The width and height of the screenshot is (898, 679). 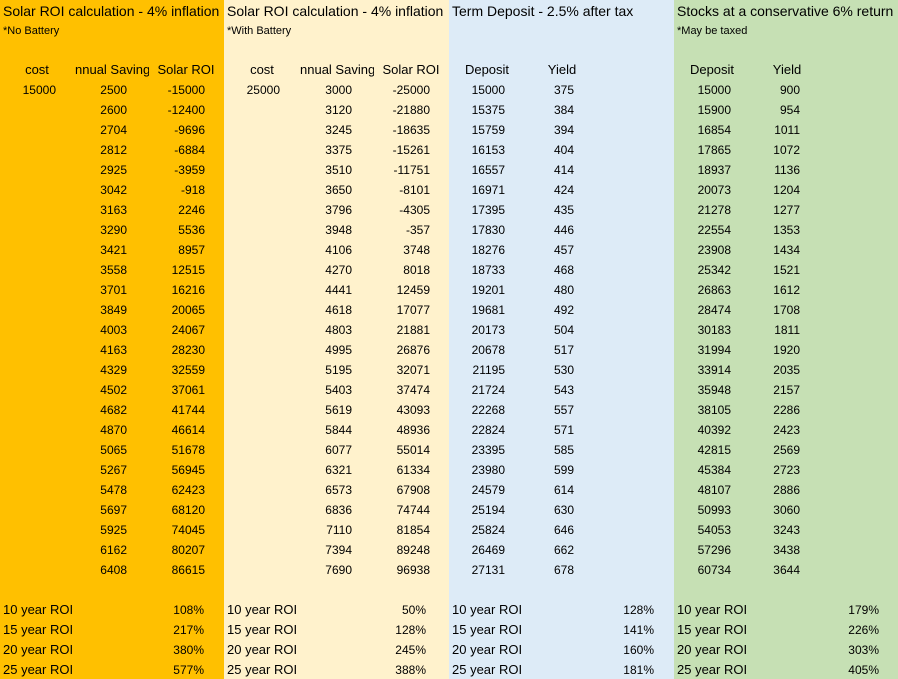 I want to click on table-cell: 74045, so click(x=188, y=530).